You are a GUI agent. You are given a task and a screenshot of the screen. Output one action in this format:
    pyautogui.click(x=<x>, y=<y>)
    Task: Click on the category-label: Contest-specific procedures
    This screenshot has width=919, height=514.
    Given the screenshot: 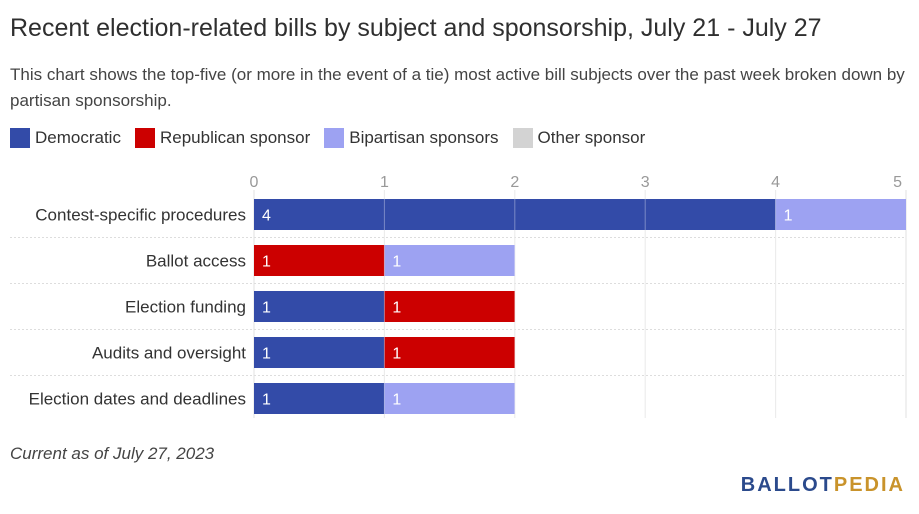 What is the action you would take?
    pyautogui.click(x=140, y=215)
    